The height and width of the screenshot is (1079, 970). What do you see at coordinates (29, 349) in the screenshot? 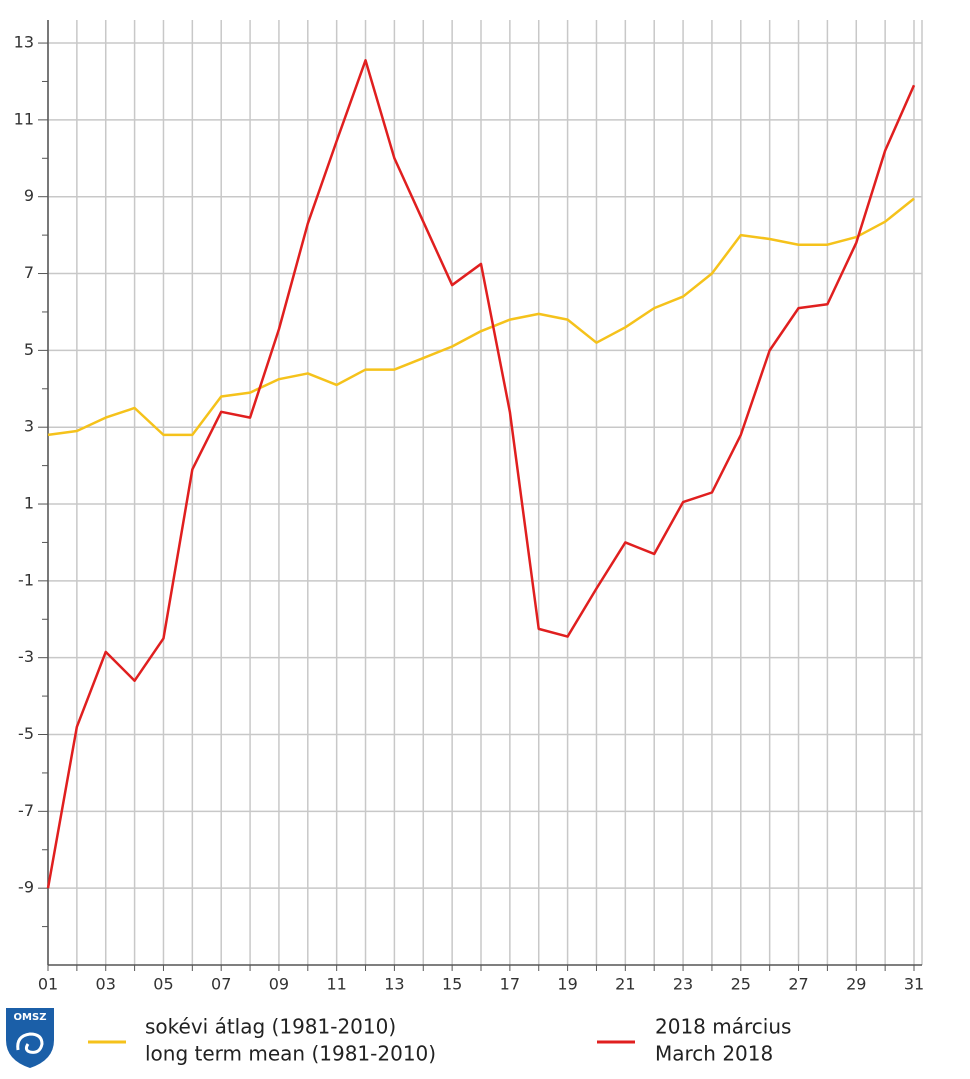
I see `y-tick-label: 5` at bounding box center [29, 349].